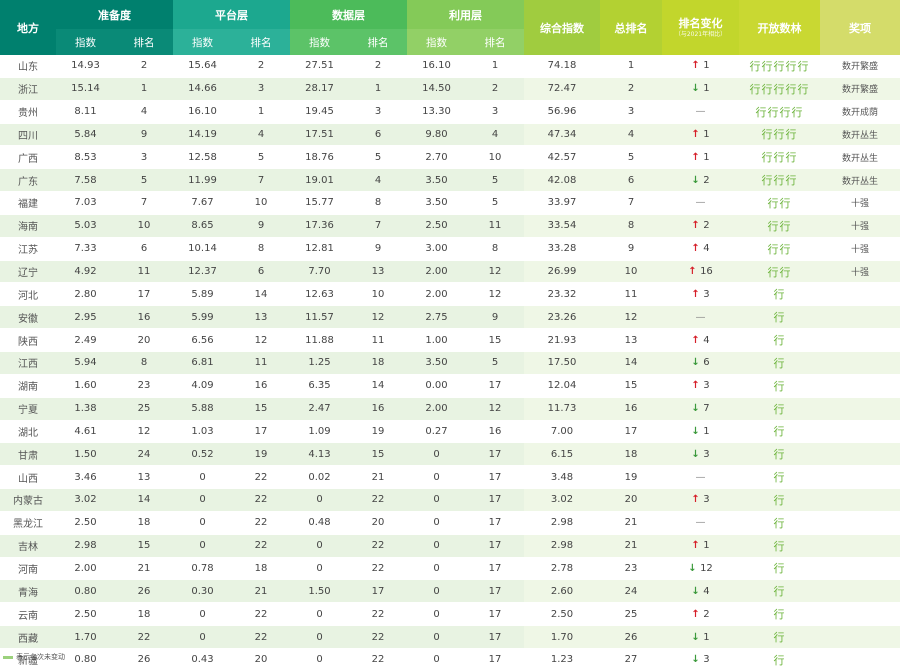 Image resolution: width=900 pixels, height=672 pixels. I want to click on cell-total: 6, so click(631, 180).